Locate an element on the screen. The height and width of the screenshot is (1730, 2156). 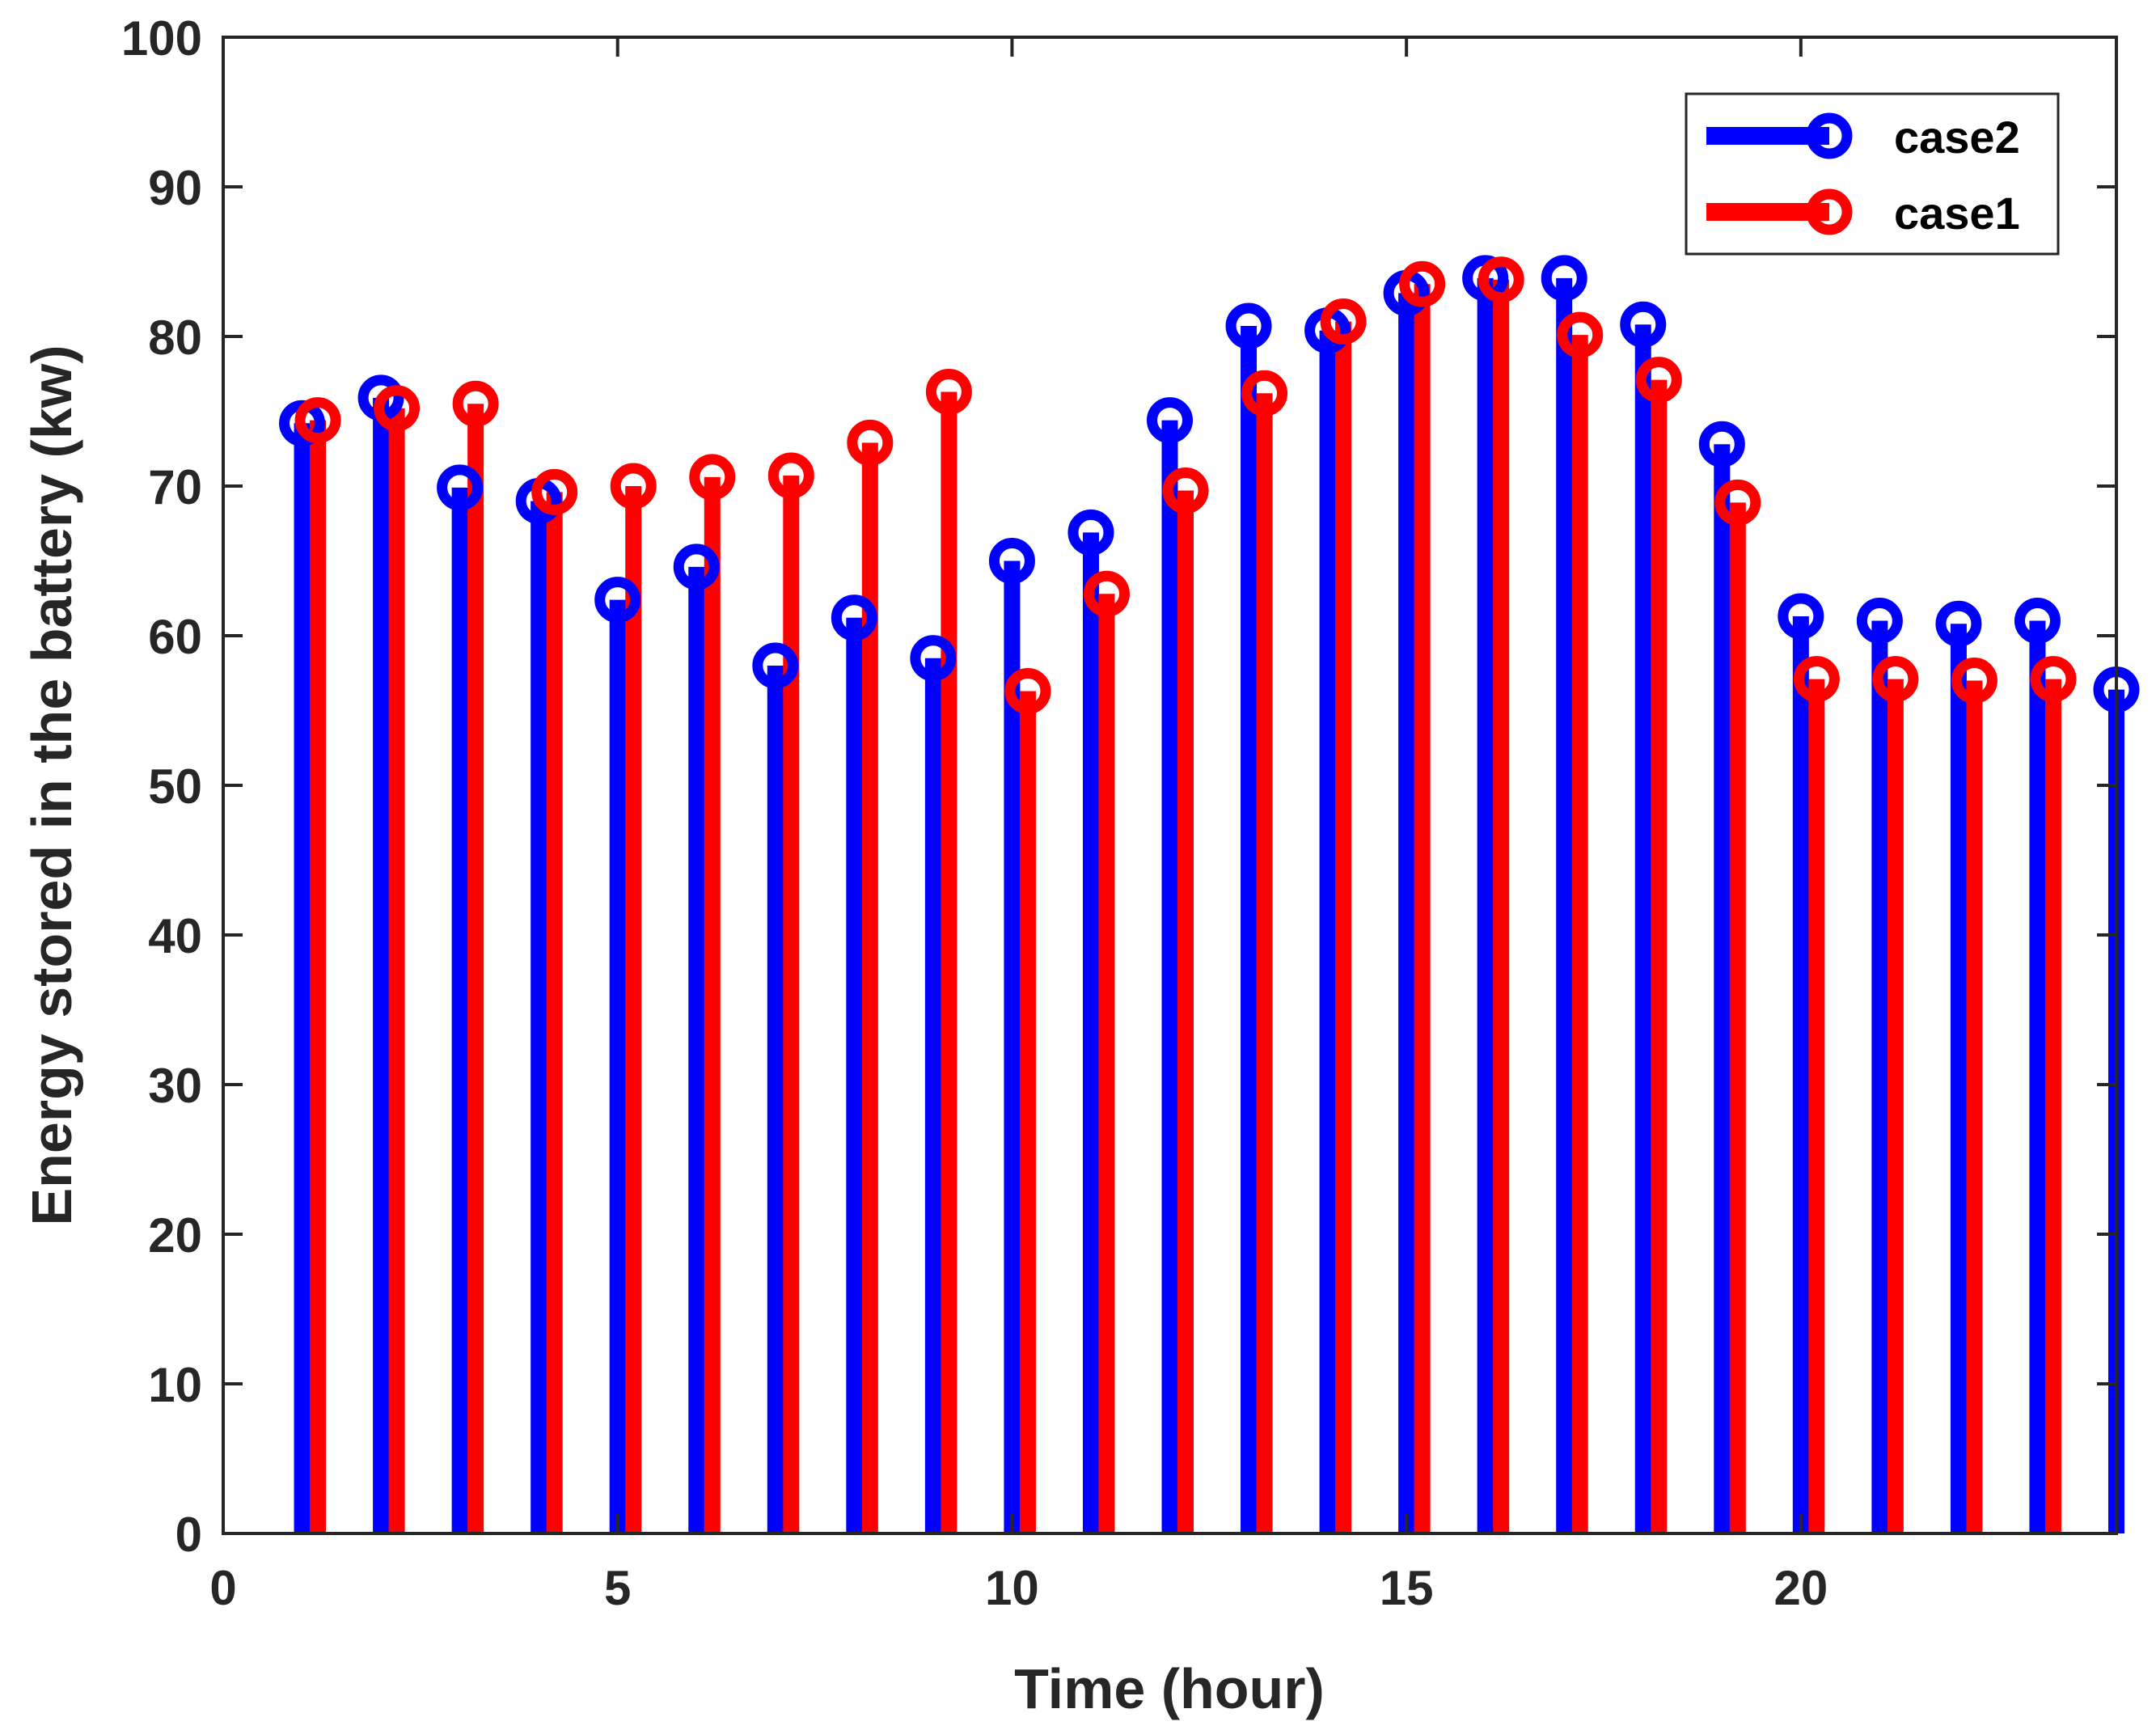
x-tick-label: 20 is located at coordinates (1801, 1588).